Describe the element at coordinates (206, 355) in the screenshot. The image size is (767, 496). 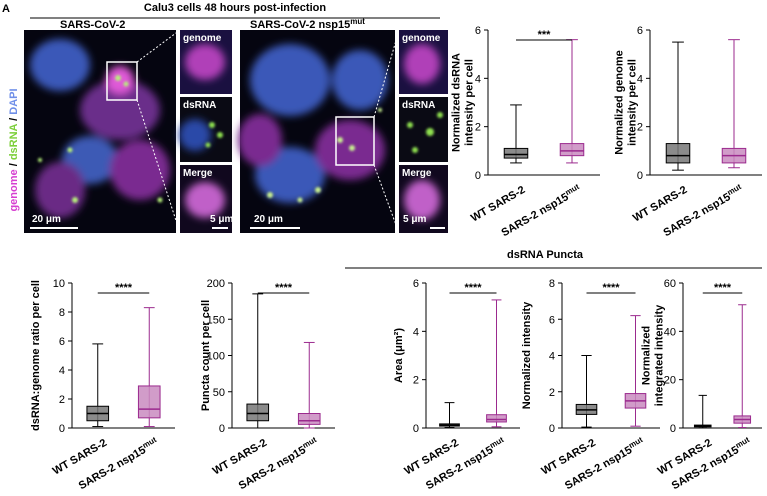
I see `y-axis-label: Puncta count per cell` at that location.